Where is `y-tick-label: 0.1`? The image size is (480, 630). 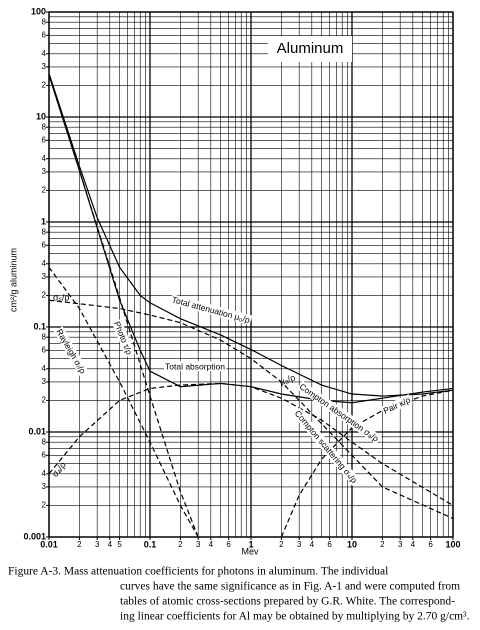 y-tick-label: 0.1 is located at coordinates (39, 326).